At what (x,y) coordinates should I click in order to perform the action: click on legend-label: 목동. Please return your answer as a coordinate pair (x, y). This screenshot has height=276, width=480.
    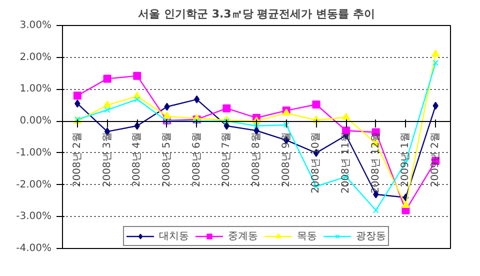
    Looking at the image, I should click on (307, 236).